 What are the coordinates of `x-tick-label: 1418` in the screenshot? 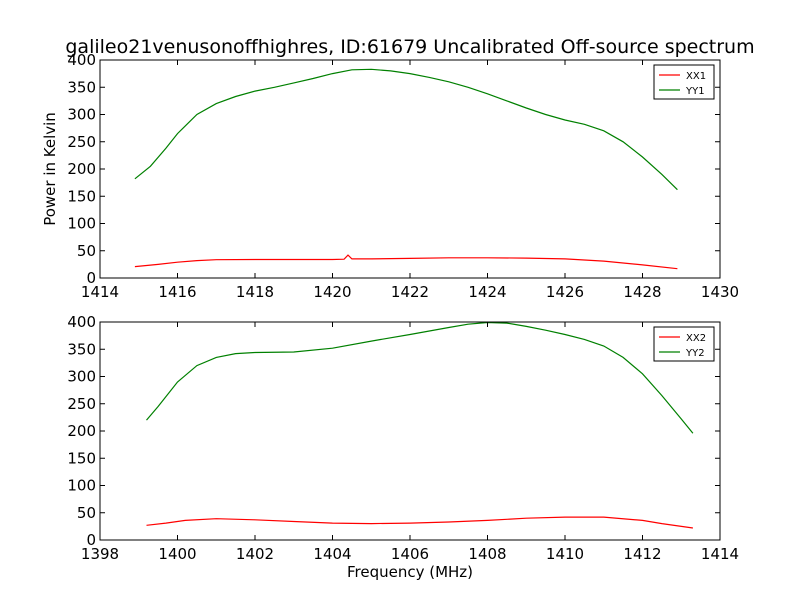 It's located at (255, 292).